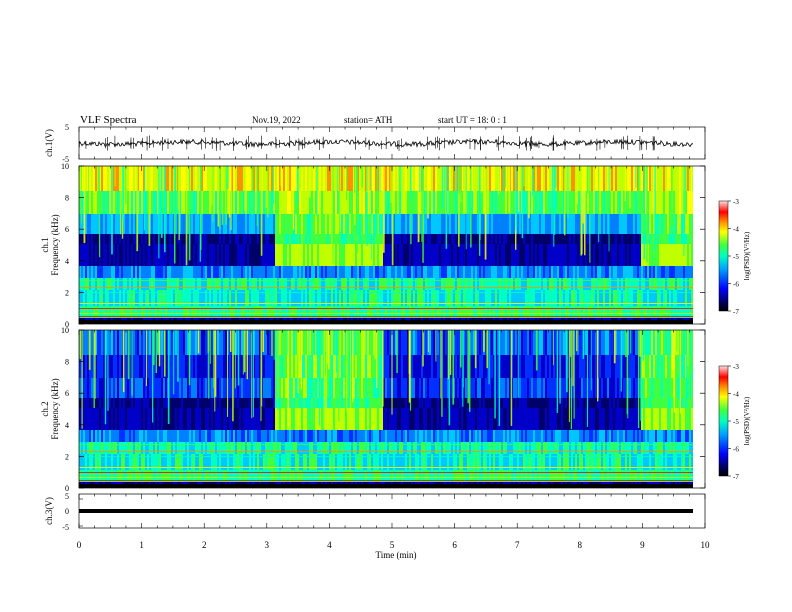  What do you see at coordinates (67, 324) in the screenshot?
I see `freq-tick-label: 0` at bounding box center [67, 324].